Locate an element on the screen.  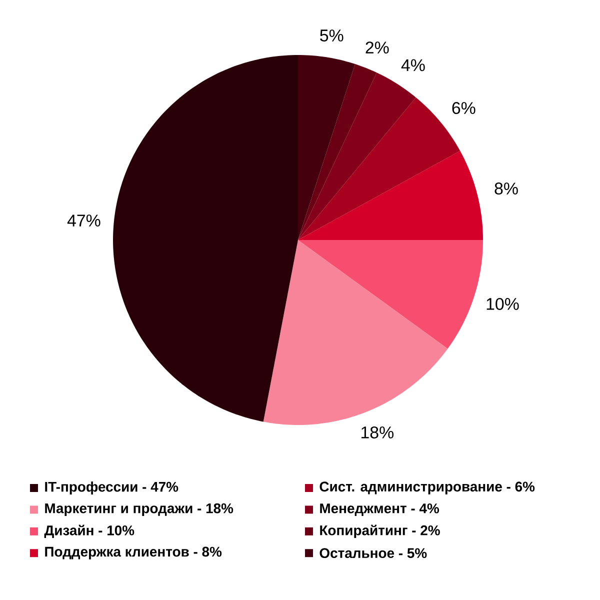
legend-label: Маркетинг и продажи - 18% is located at coordinates (139, 509).